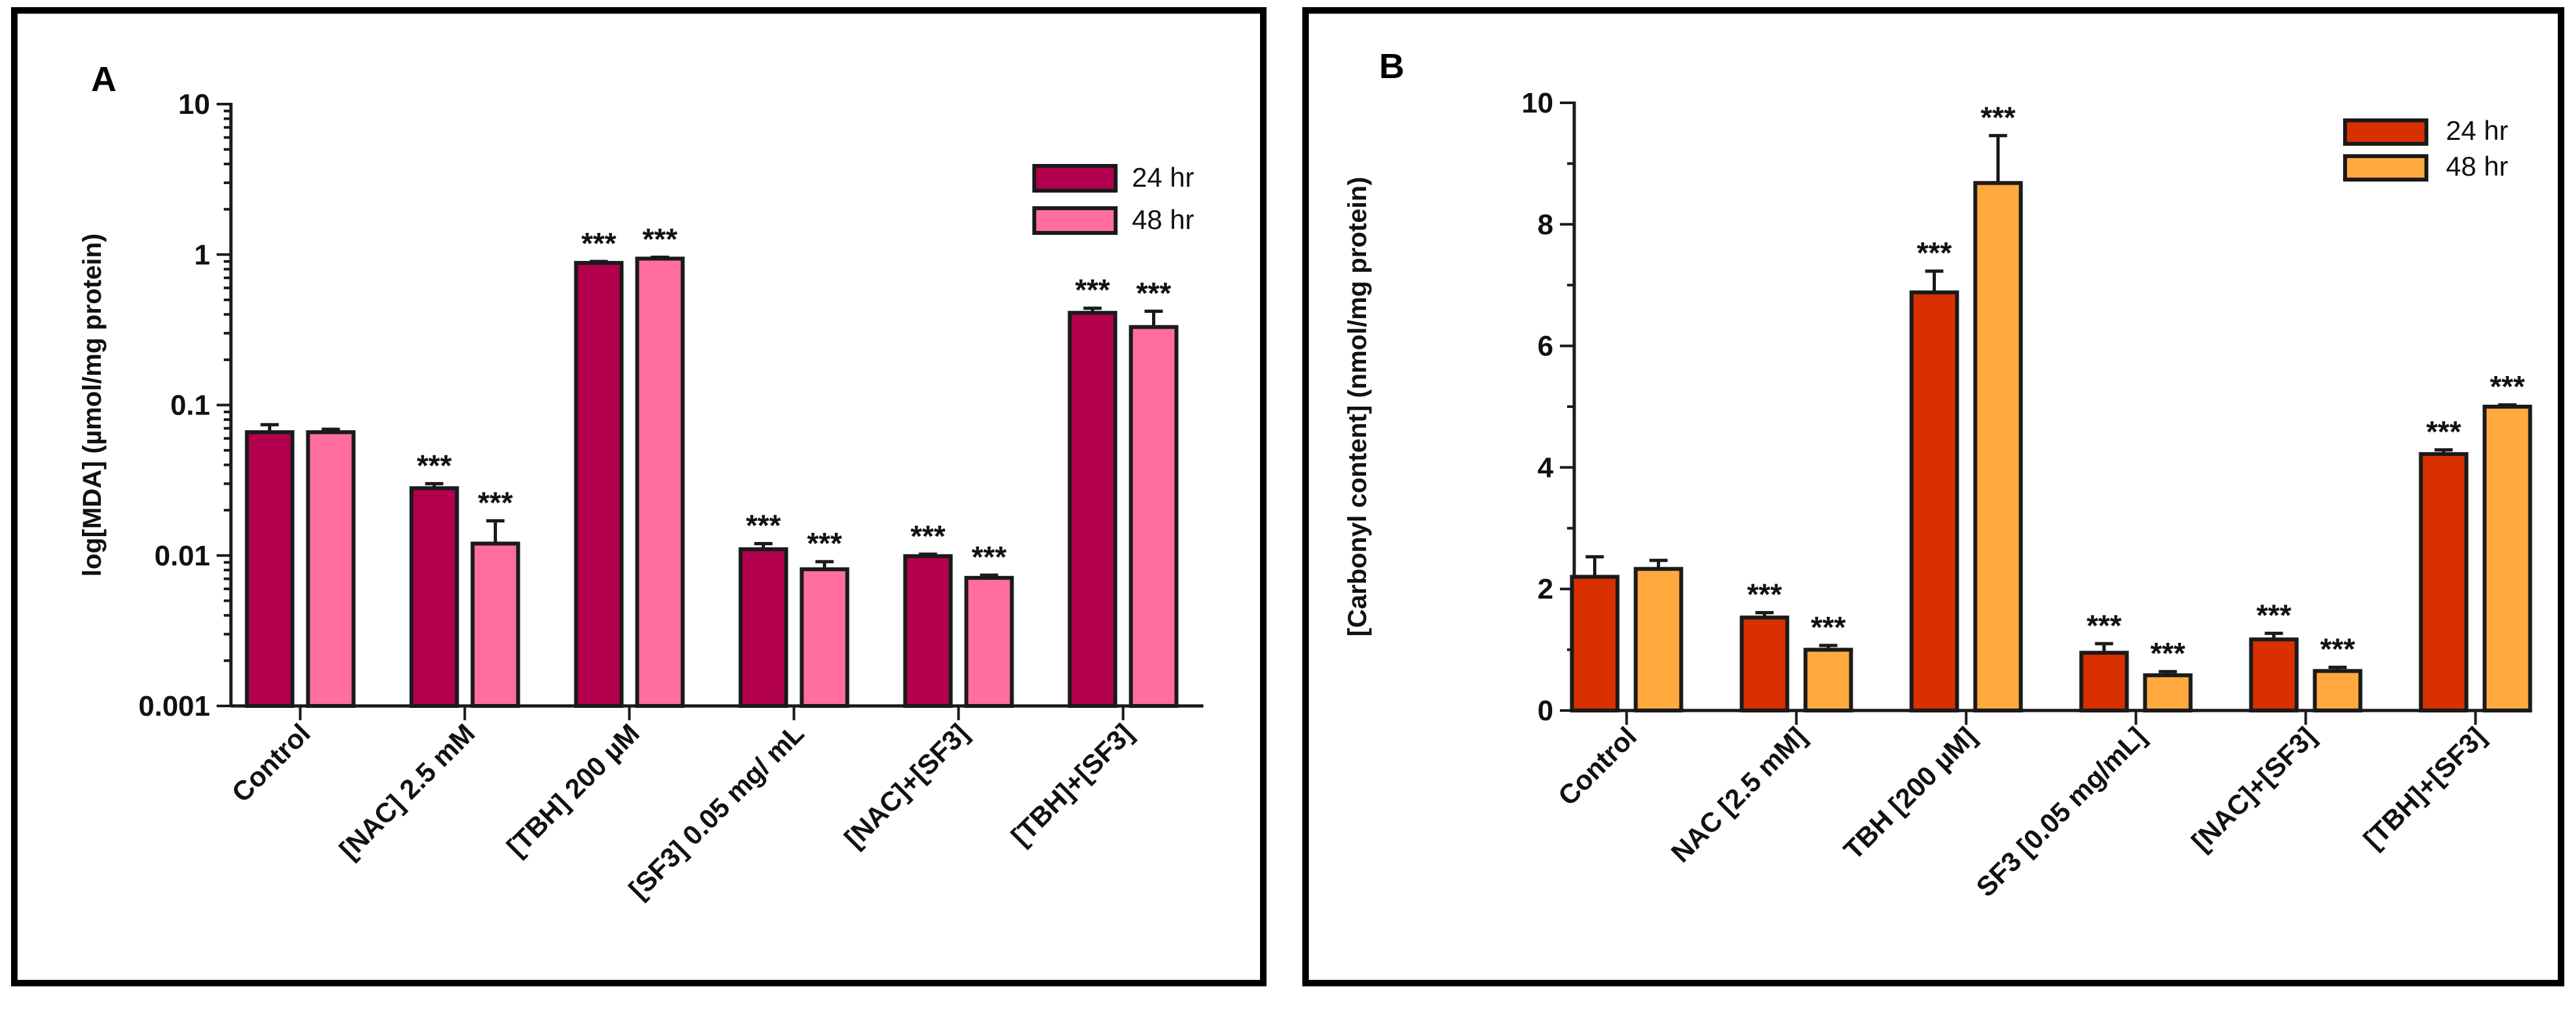  I want to click on y-tick-label: 8, so click(1545, 225).